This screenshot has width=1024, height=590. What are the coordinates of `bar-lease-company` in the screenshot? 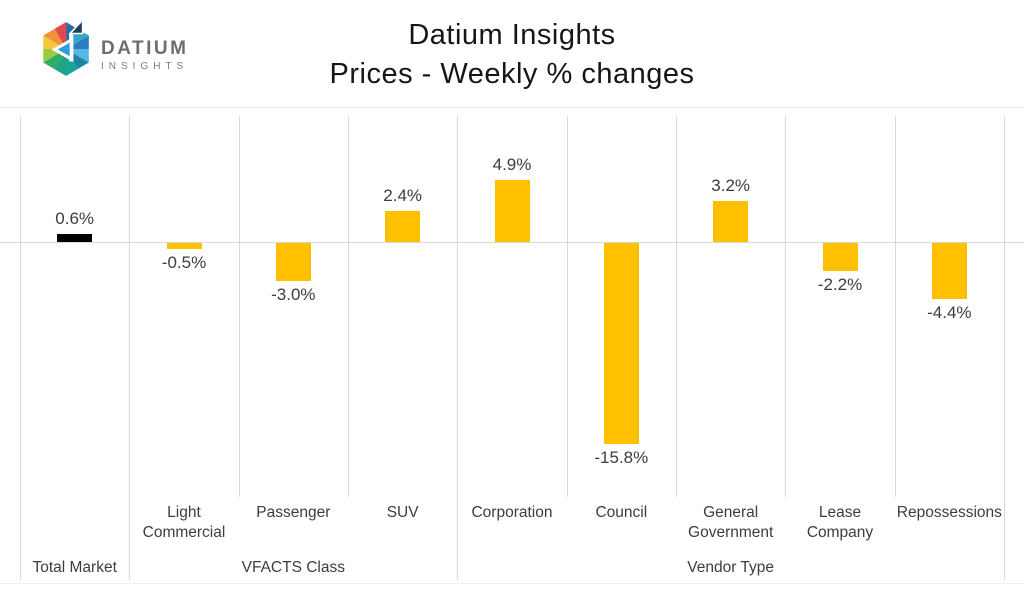 It's located at (840, 257).